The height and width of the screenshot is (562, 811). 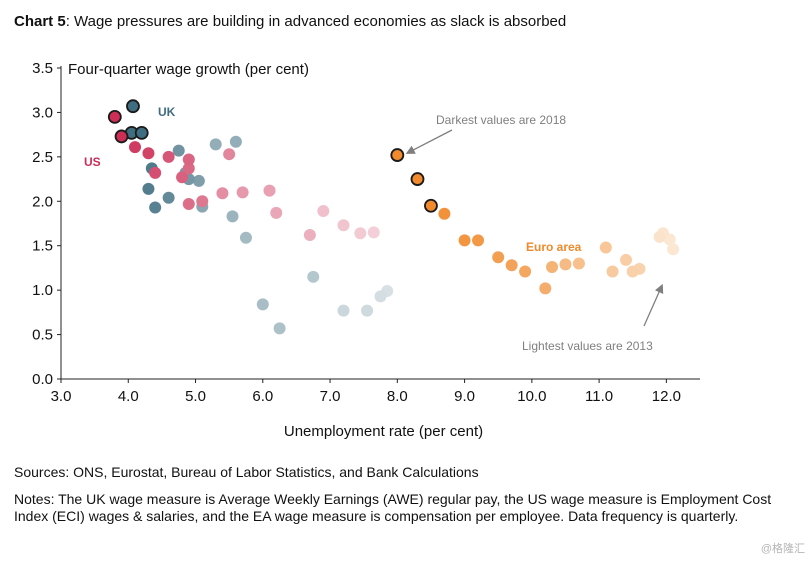 I want to click on x-tick-label: 4.0, so click(x=128, y=396).